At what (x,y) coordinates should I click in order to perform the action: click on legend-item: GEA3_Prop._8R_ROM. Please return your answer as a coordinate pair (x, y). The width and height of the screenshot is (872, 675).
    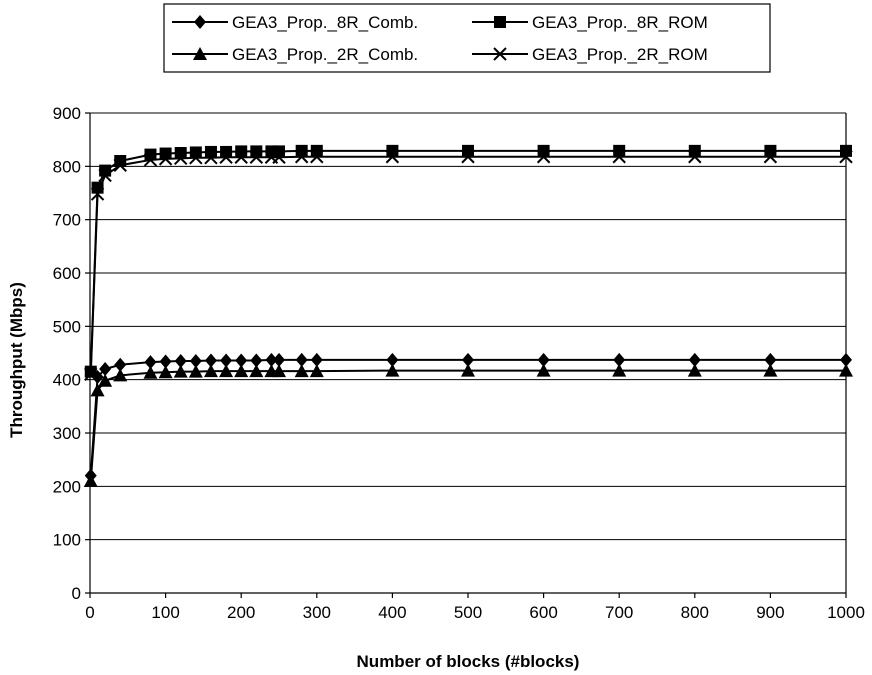
    Looking at the image, I should click on (590, 22).